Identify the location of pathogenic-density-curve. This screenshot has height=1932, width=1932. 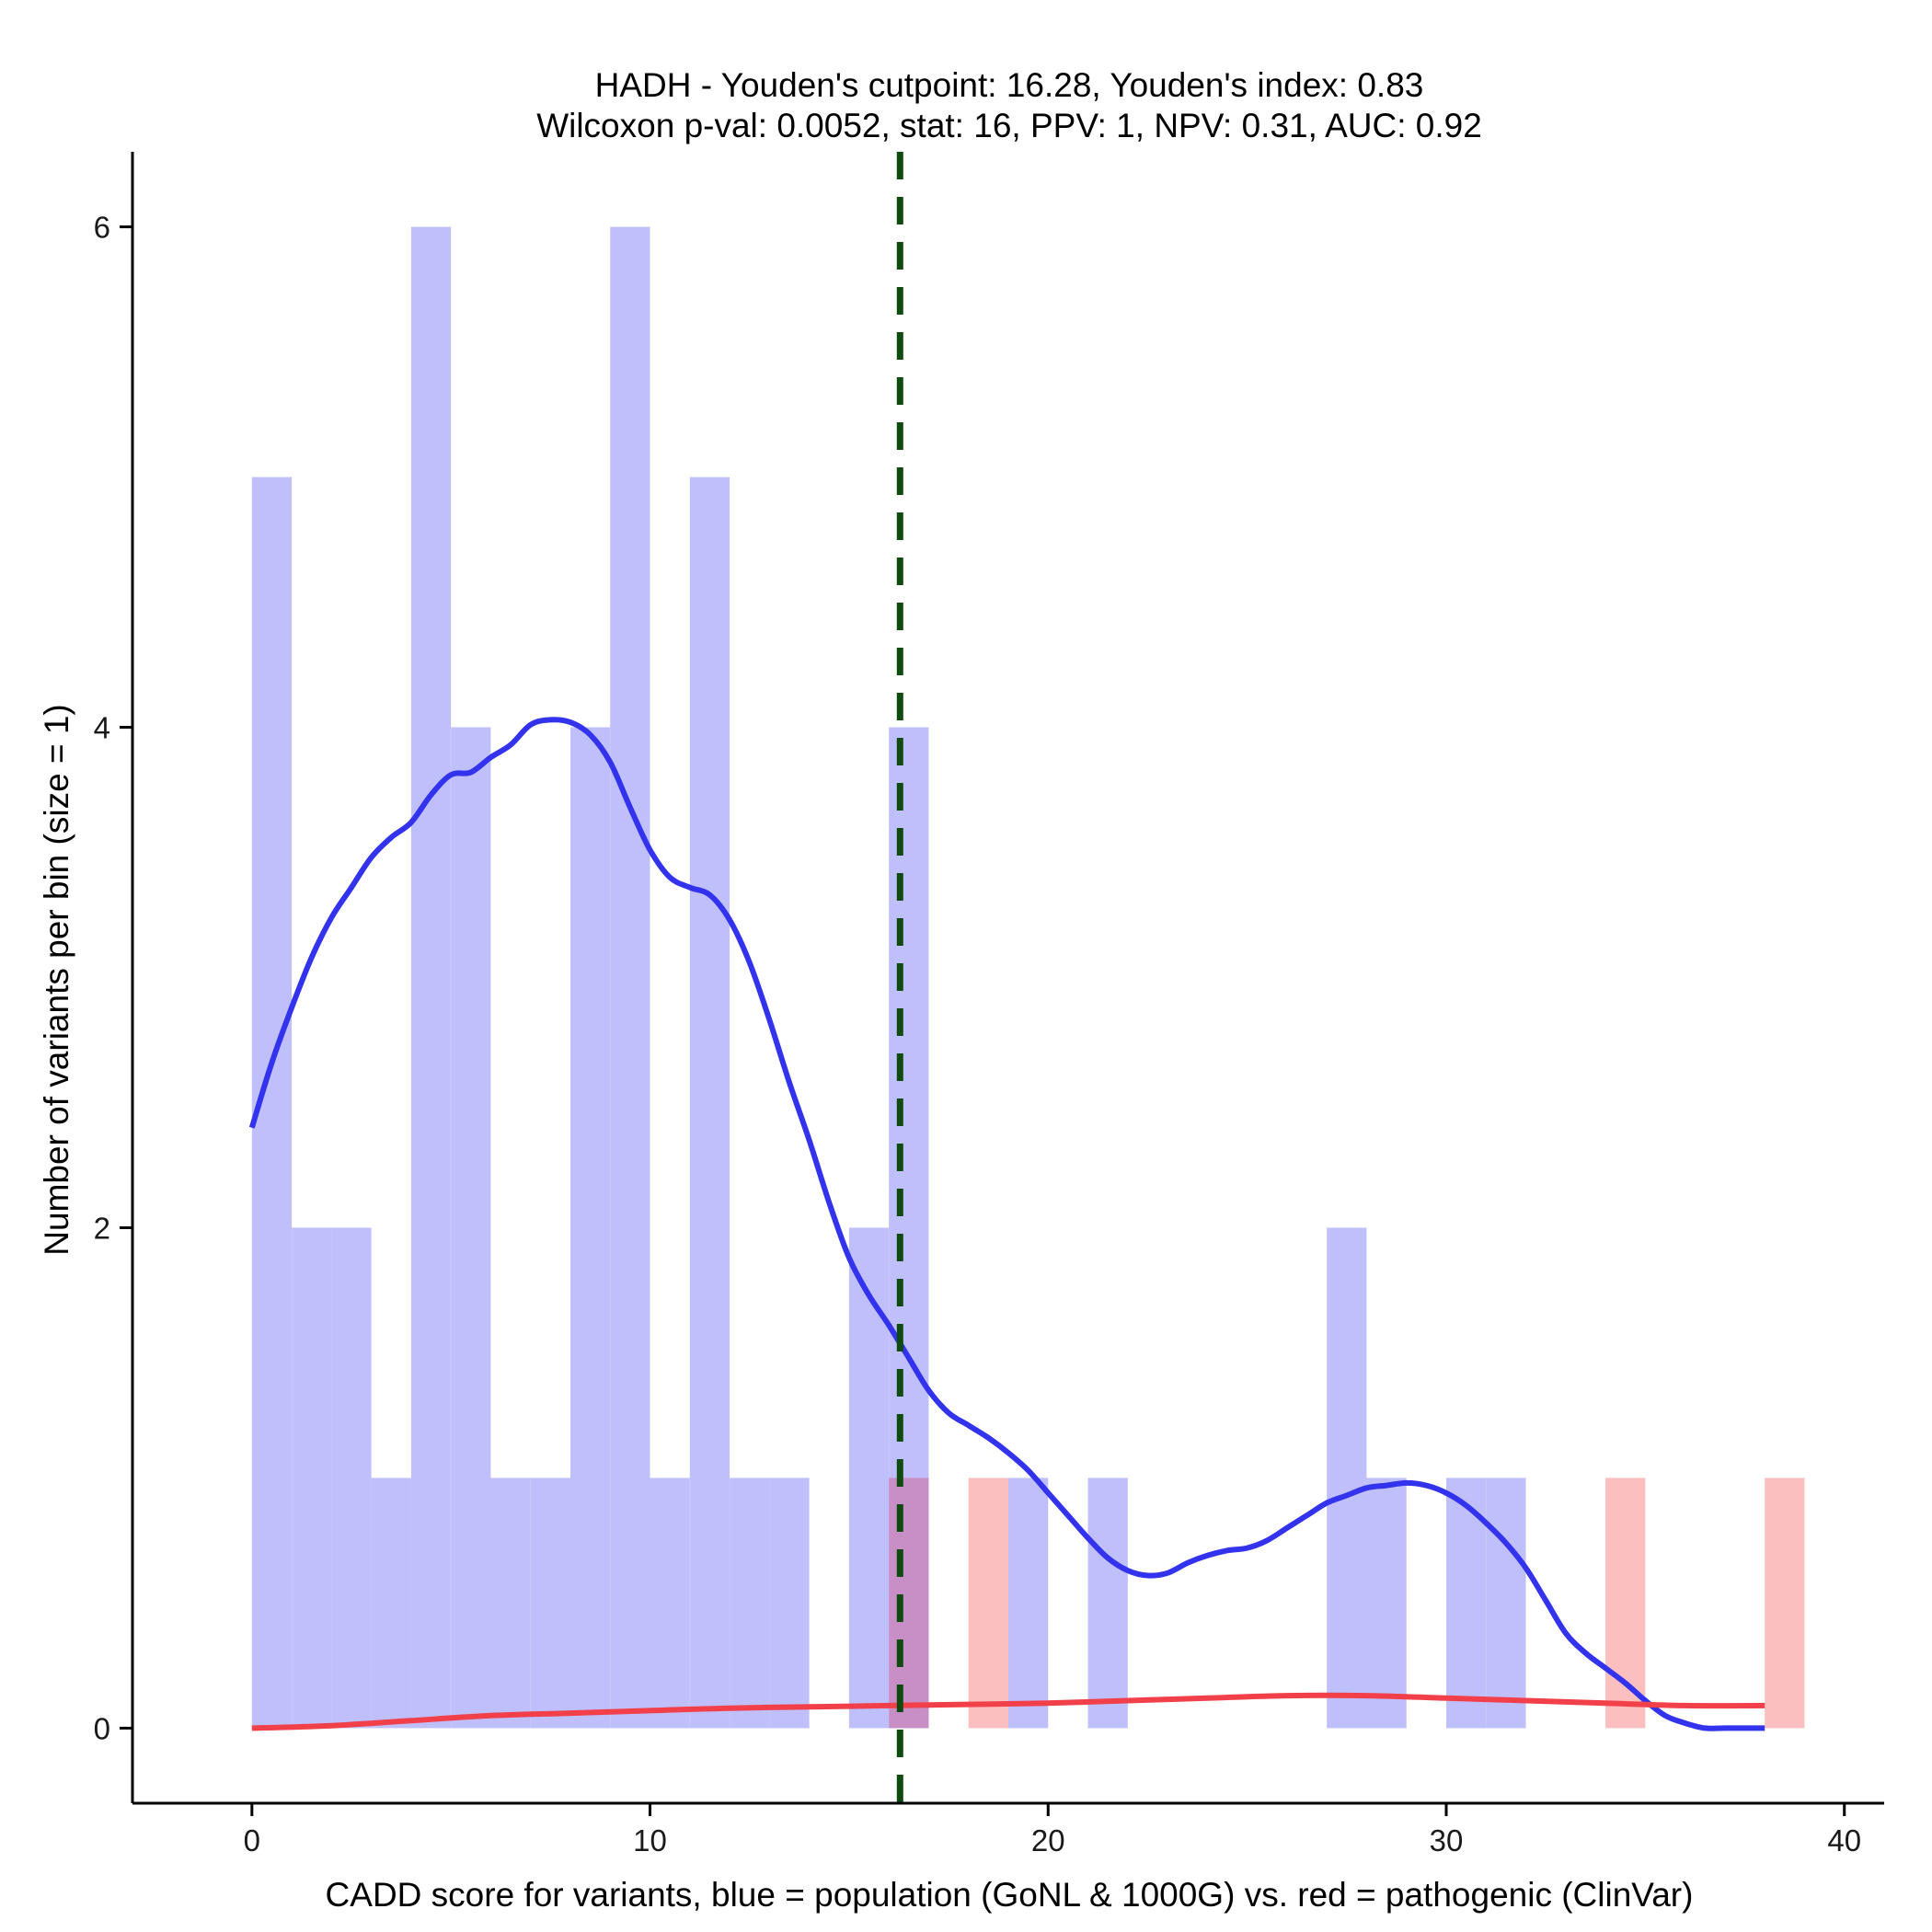
(1008, 1711).